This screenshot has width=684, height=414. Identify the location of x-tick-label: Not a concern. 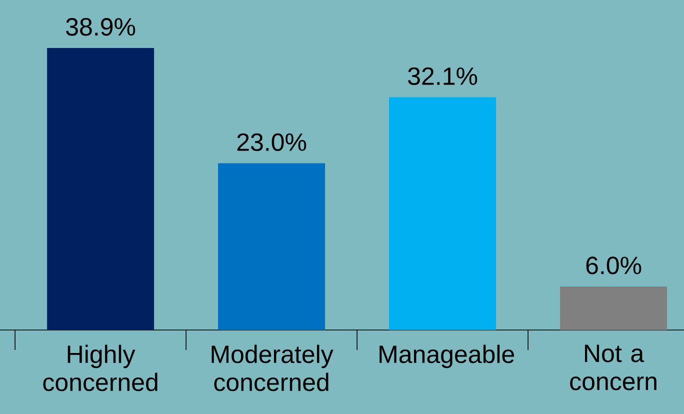
(613, 367).